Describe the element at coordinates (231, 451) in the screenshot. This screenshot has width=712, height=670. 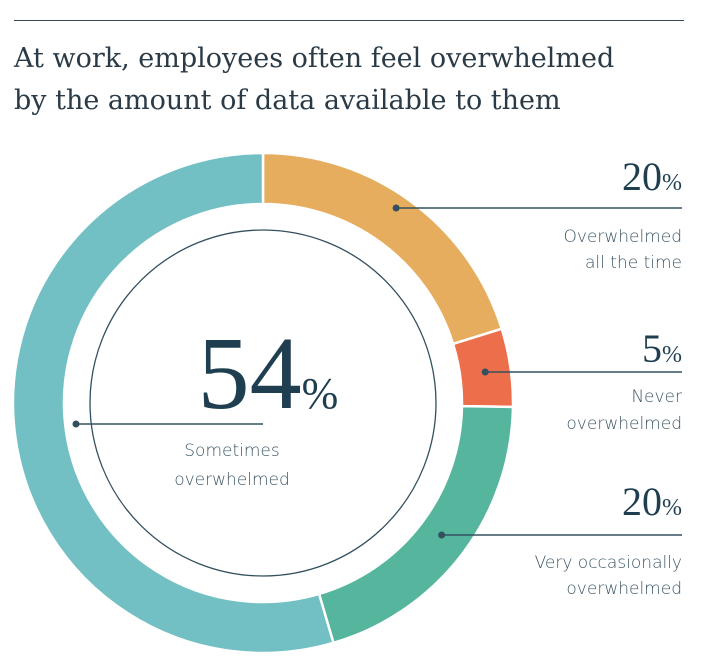
I see `category-label-sometimes-overwhelmed-line-1: Sometimes` at that location.